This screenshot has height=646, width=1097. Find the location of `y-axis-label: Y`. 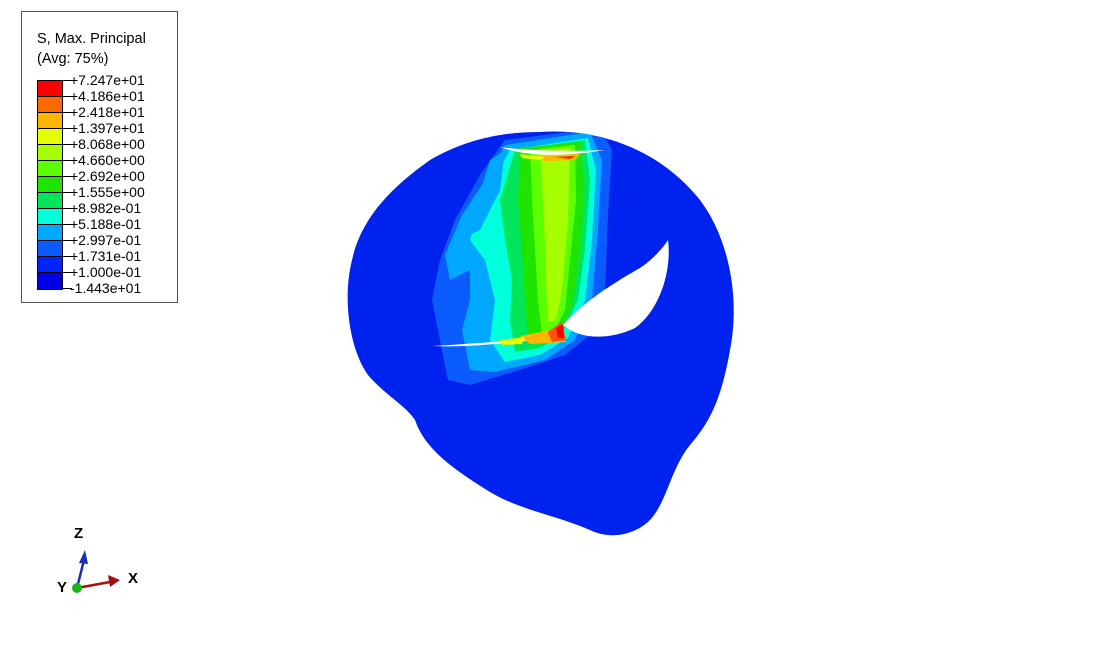

y-axis-label: Y is located at coordinates (62, 587).